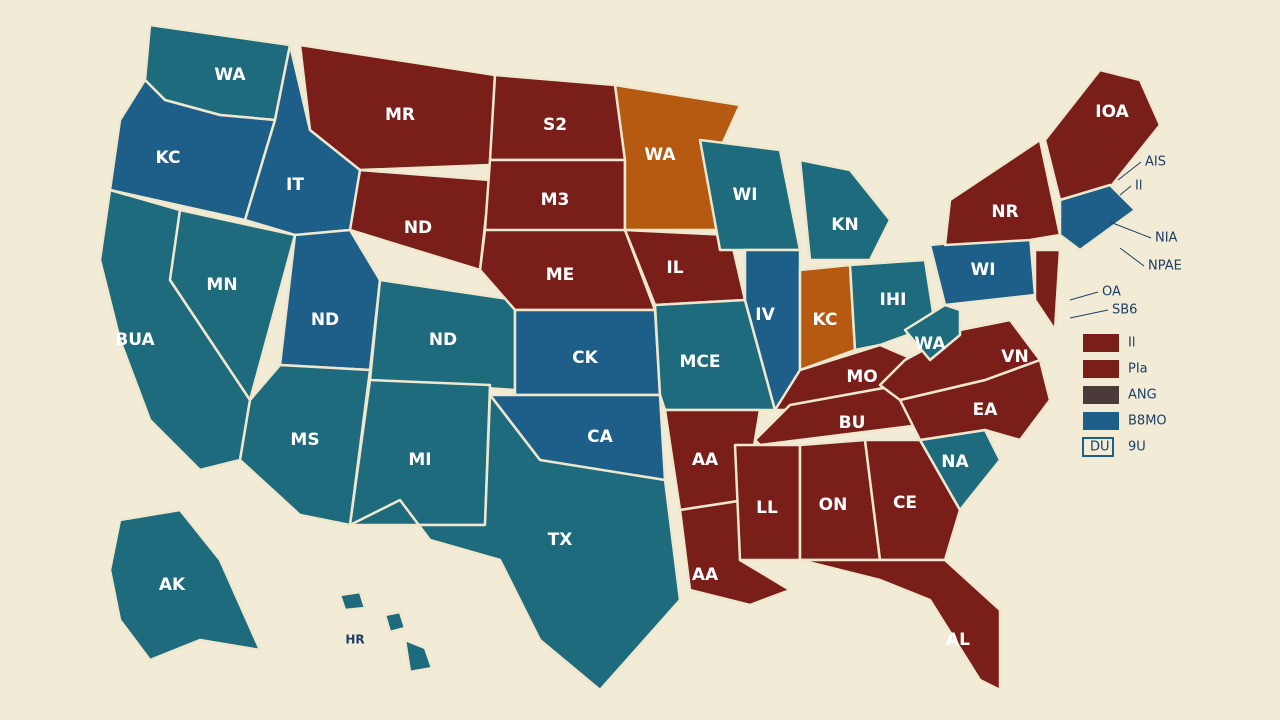 The height and width of the screenshot is (720, 1280). I want to click on state-label: MO, so click(861, 377).